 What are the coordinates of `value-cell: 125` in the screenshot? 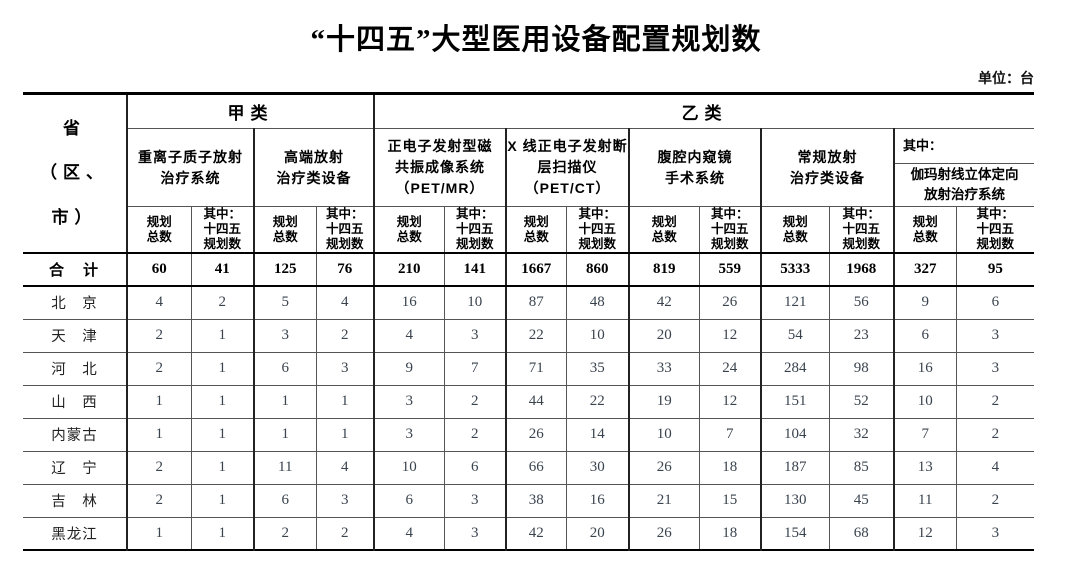 It's located at (285, 269).